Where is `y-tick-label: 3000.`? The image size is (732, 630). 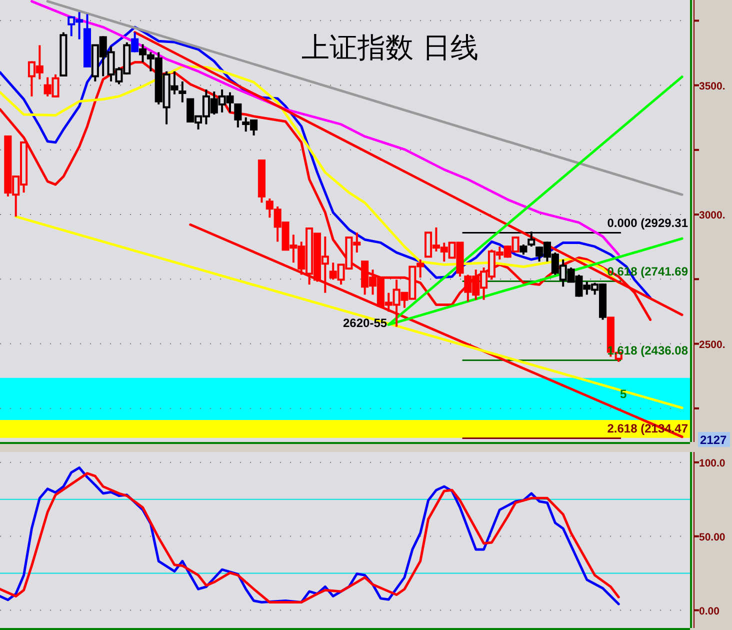 y-tick-label: 3000. is located at coordinates (712, 216).